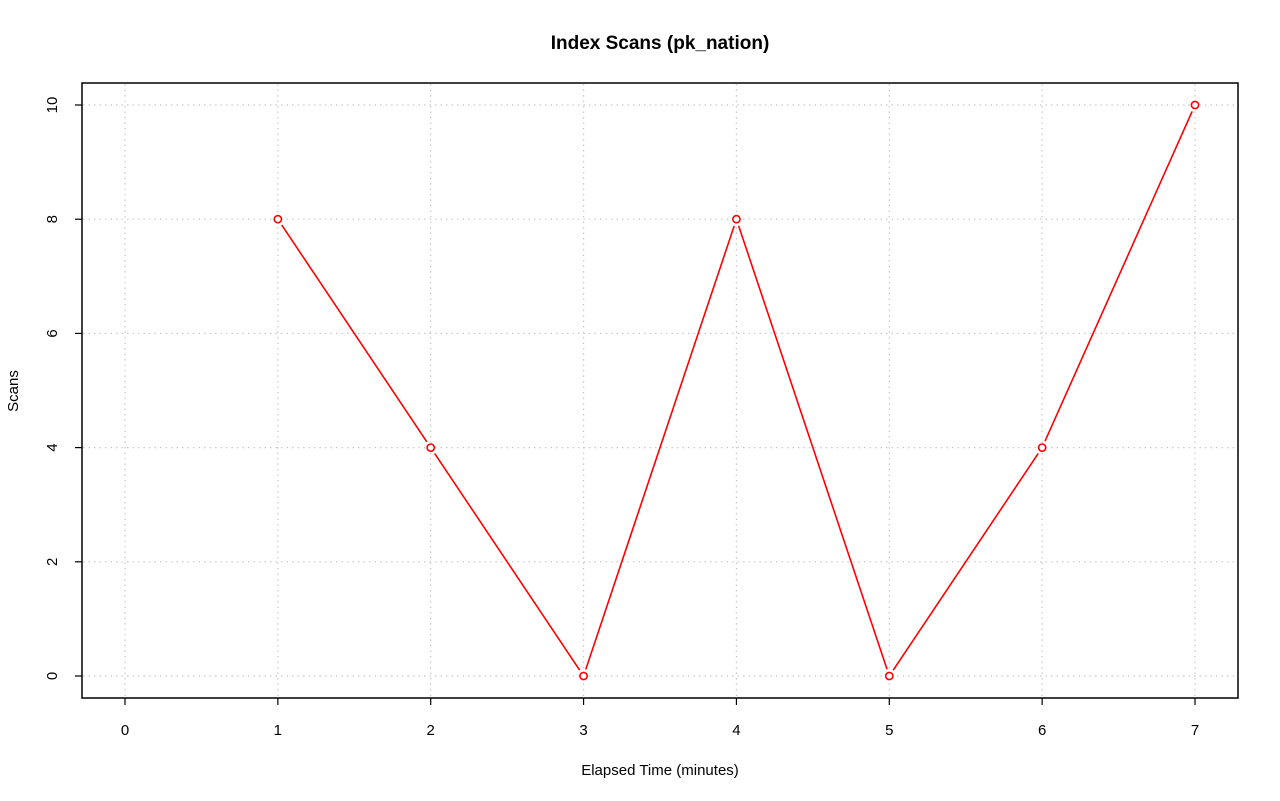 The height and width of the screenshot is (801, 1280). I want to click on y-tick-label: 8, so click(52, 219).